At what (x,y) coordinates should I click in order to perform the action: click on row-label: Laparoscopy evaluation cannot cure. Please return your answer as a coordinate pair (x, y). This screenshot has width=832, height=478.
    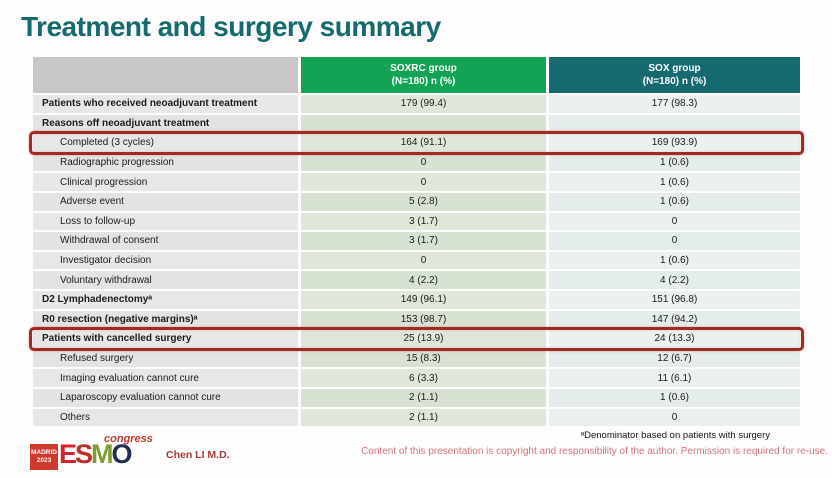
    Looking at the image, I should click on (165, 397).